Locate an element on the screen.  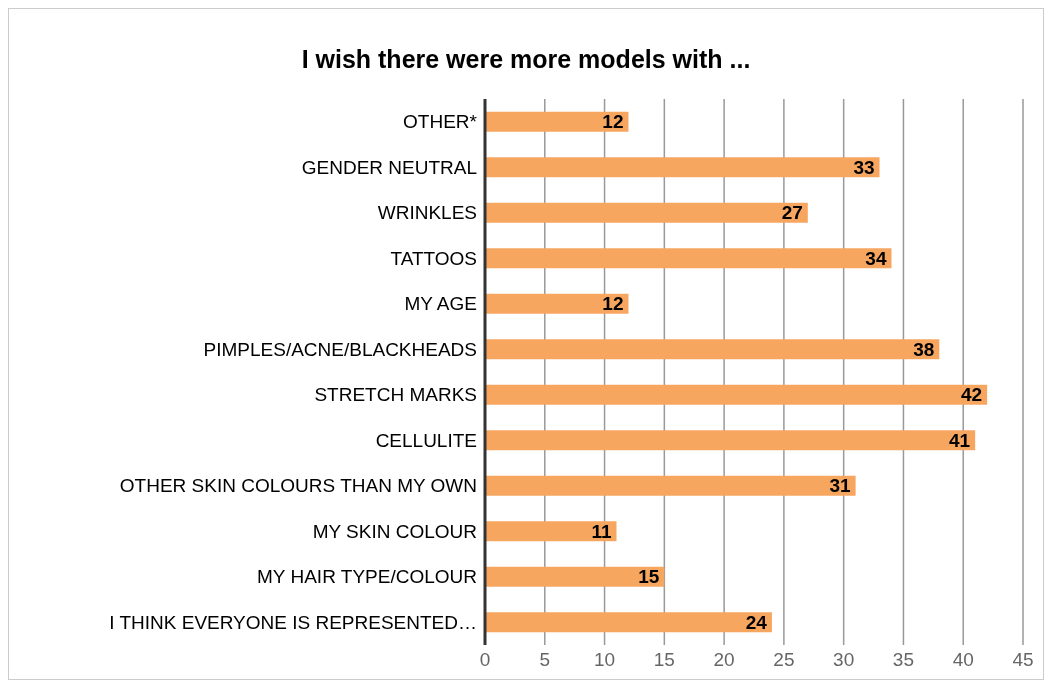
y-tick-label: STRETCH MARKS is located at coordinates (395, 395).